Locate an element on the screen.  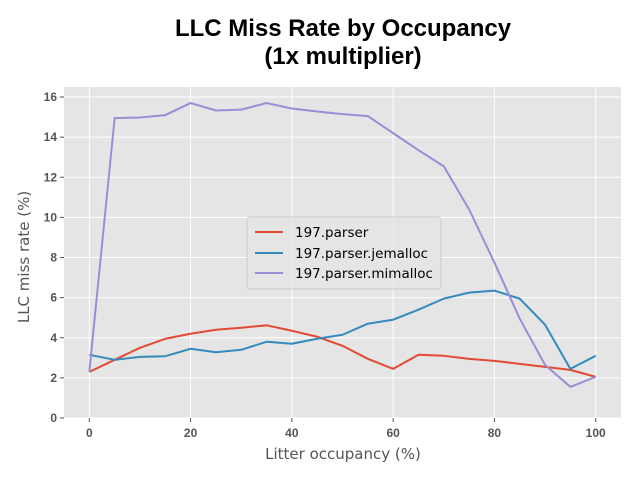
x-tick-label: 0 is located at coordinates (89, 433).